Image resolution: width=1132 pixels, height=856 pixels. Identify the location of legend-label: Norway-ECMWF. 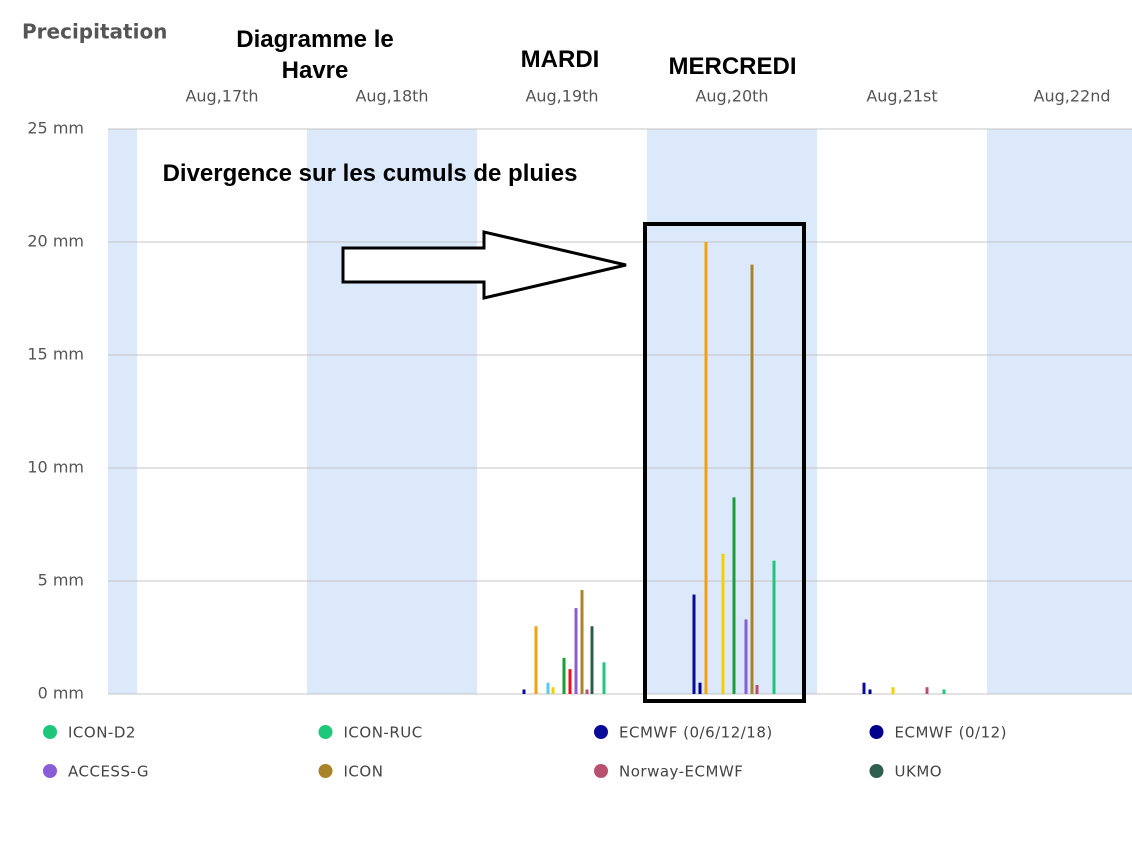
(681, 772).